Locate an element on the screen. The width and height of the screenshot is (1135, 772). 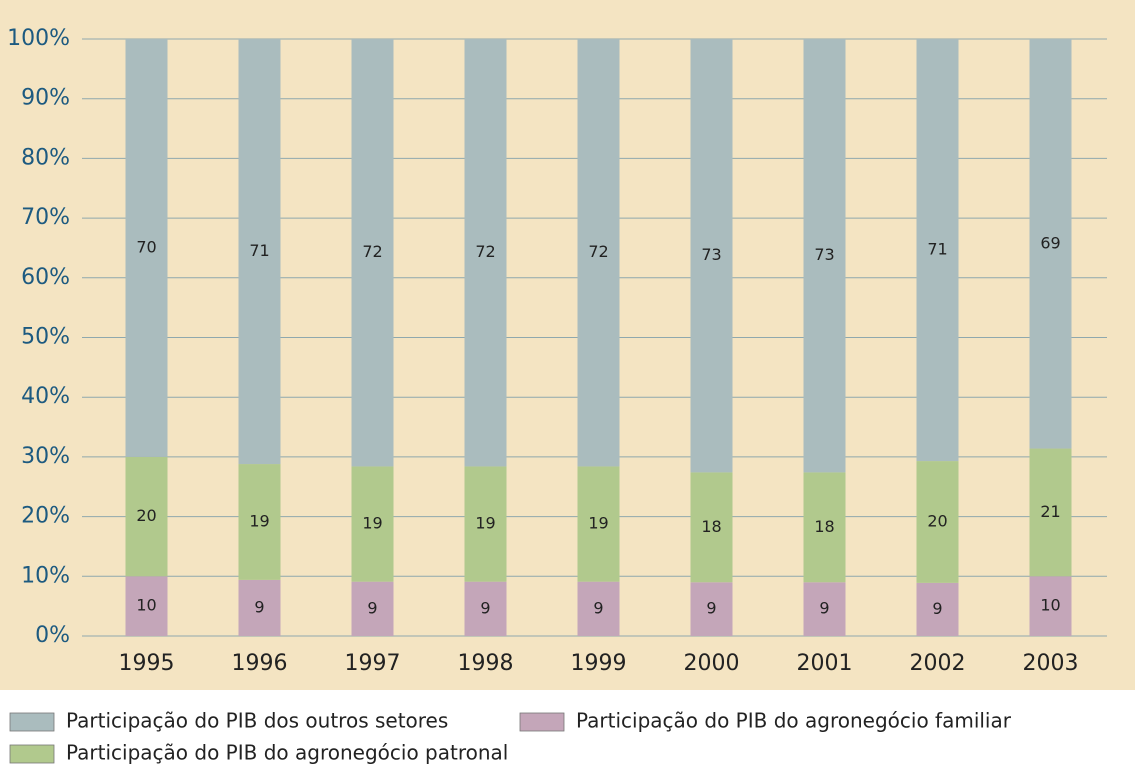
value-label: 69 is located at coordinates (1050, 242).